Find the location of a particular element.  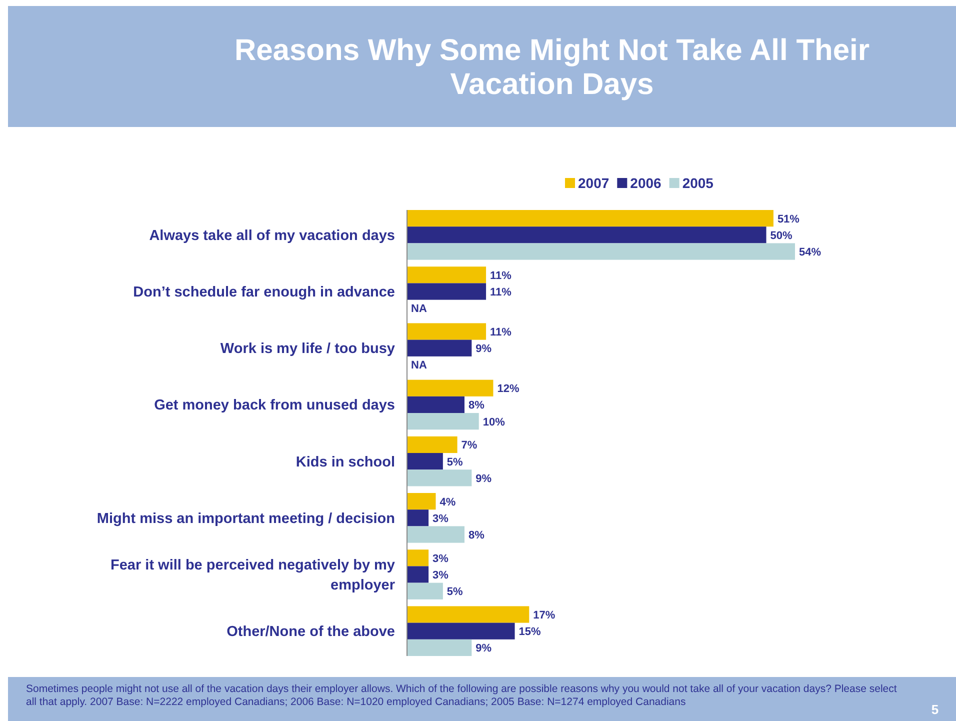

legend-label: 2005 is located at coordinates (698, 183).